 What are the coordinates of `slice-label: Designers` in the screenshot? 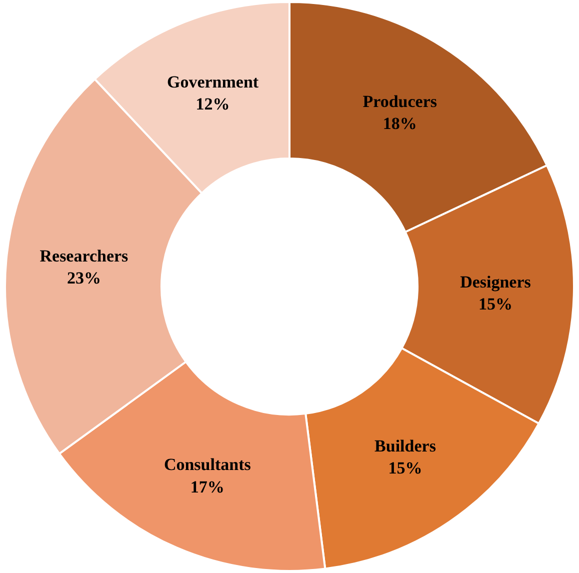 It's located at (496, 282).